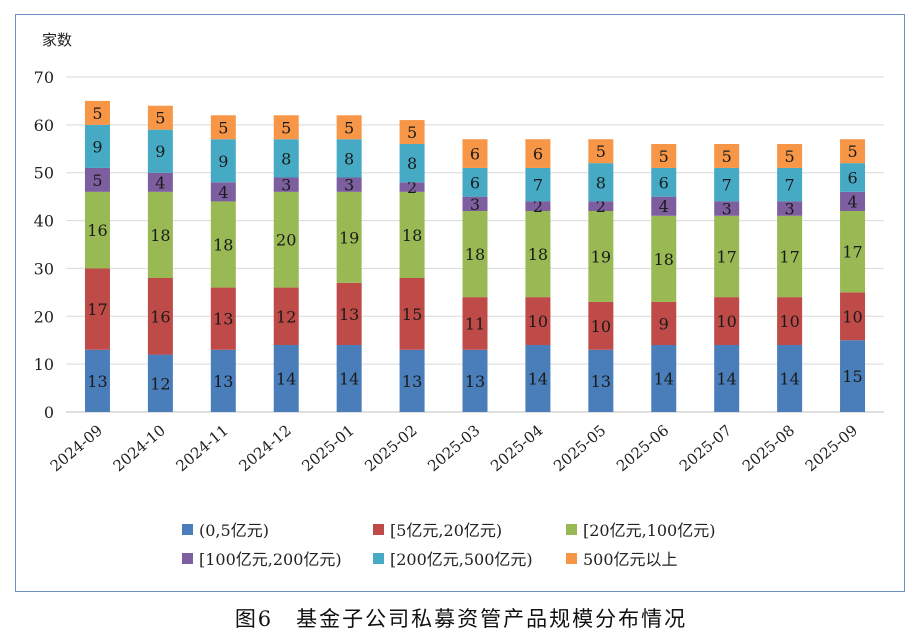 The image size is (922, 633). Describe the element at coordinates (831, 448) in the screenshot. I see `x-tick-label: 2025-09` at that location.